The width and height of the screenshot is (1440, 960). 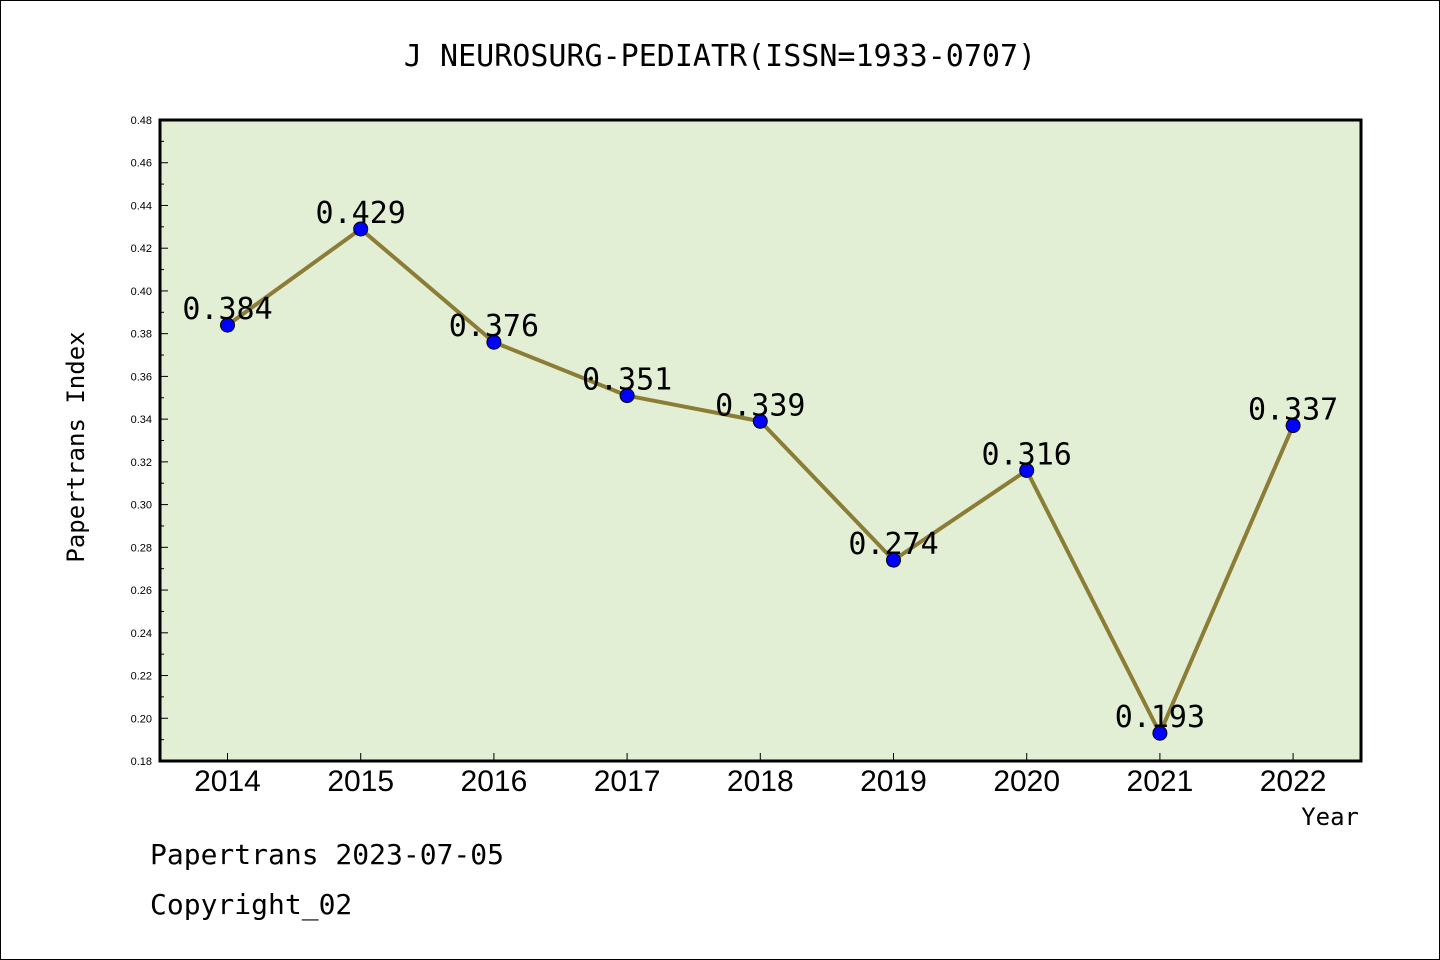 I want to click on y-tick-label: 0.48, so click(x=141, y=121).